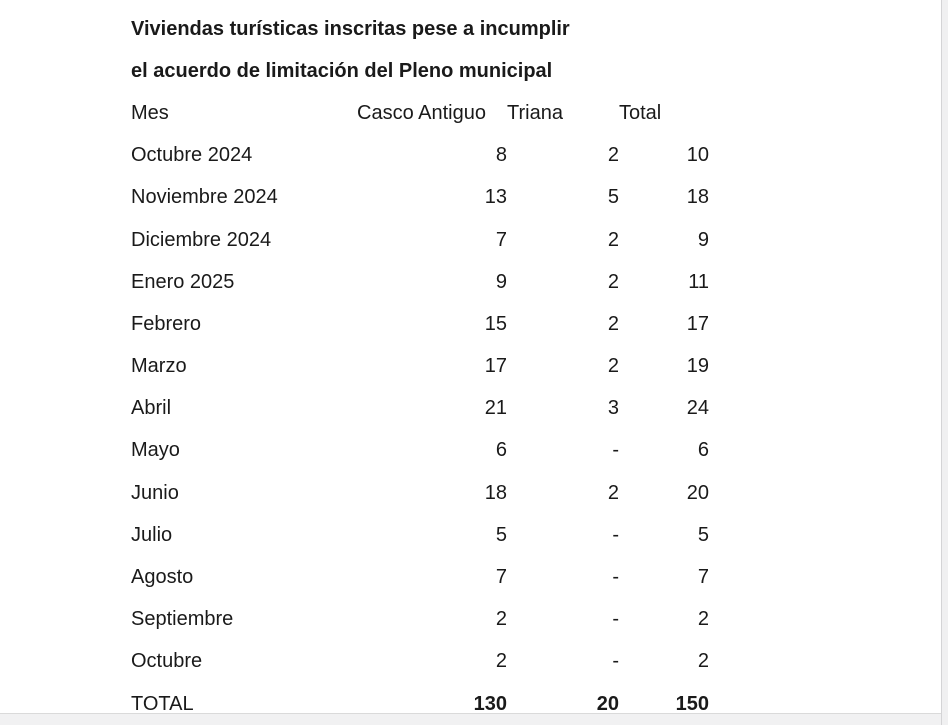 Image resolution: width=948 pixels, height=725 pixels. I want to click on cell-mes: Abril, so click(151, 408).